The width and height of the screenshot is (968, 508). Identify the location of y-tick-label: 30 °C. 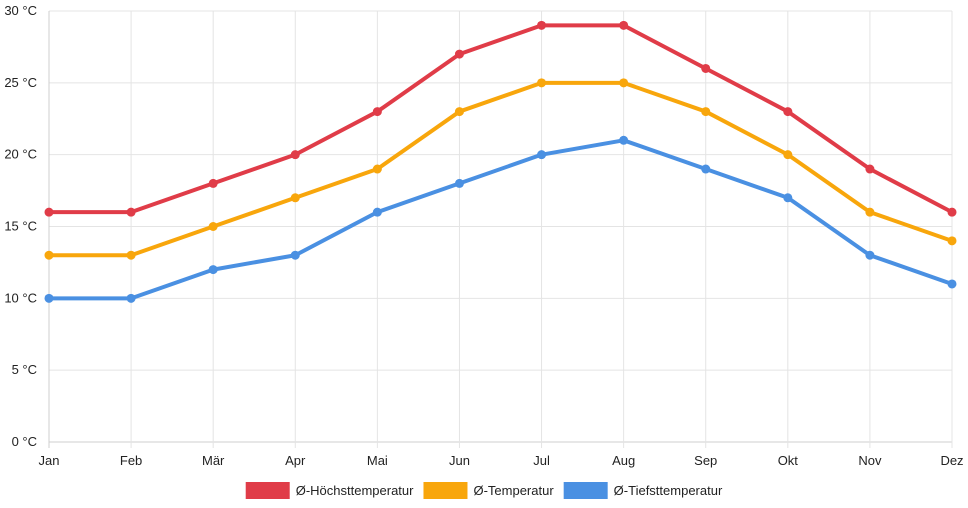
(20, 10).